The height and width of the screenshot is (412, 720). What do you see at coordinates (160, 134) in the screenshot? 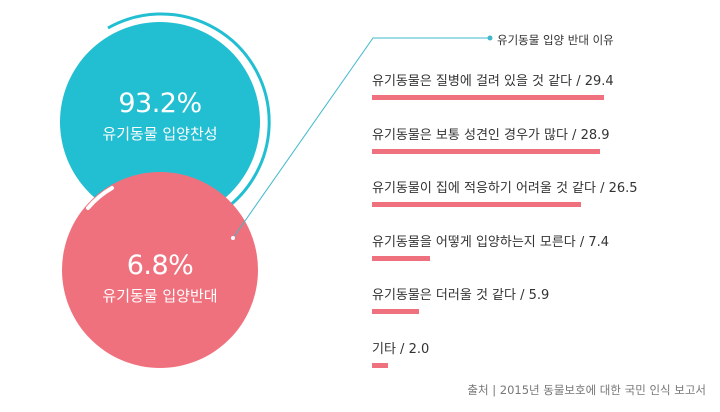
I see `support-label: 유기동물 입양찬성` at bounding box center [160, 134].